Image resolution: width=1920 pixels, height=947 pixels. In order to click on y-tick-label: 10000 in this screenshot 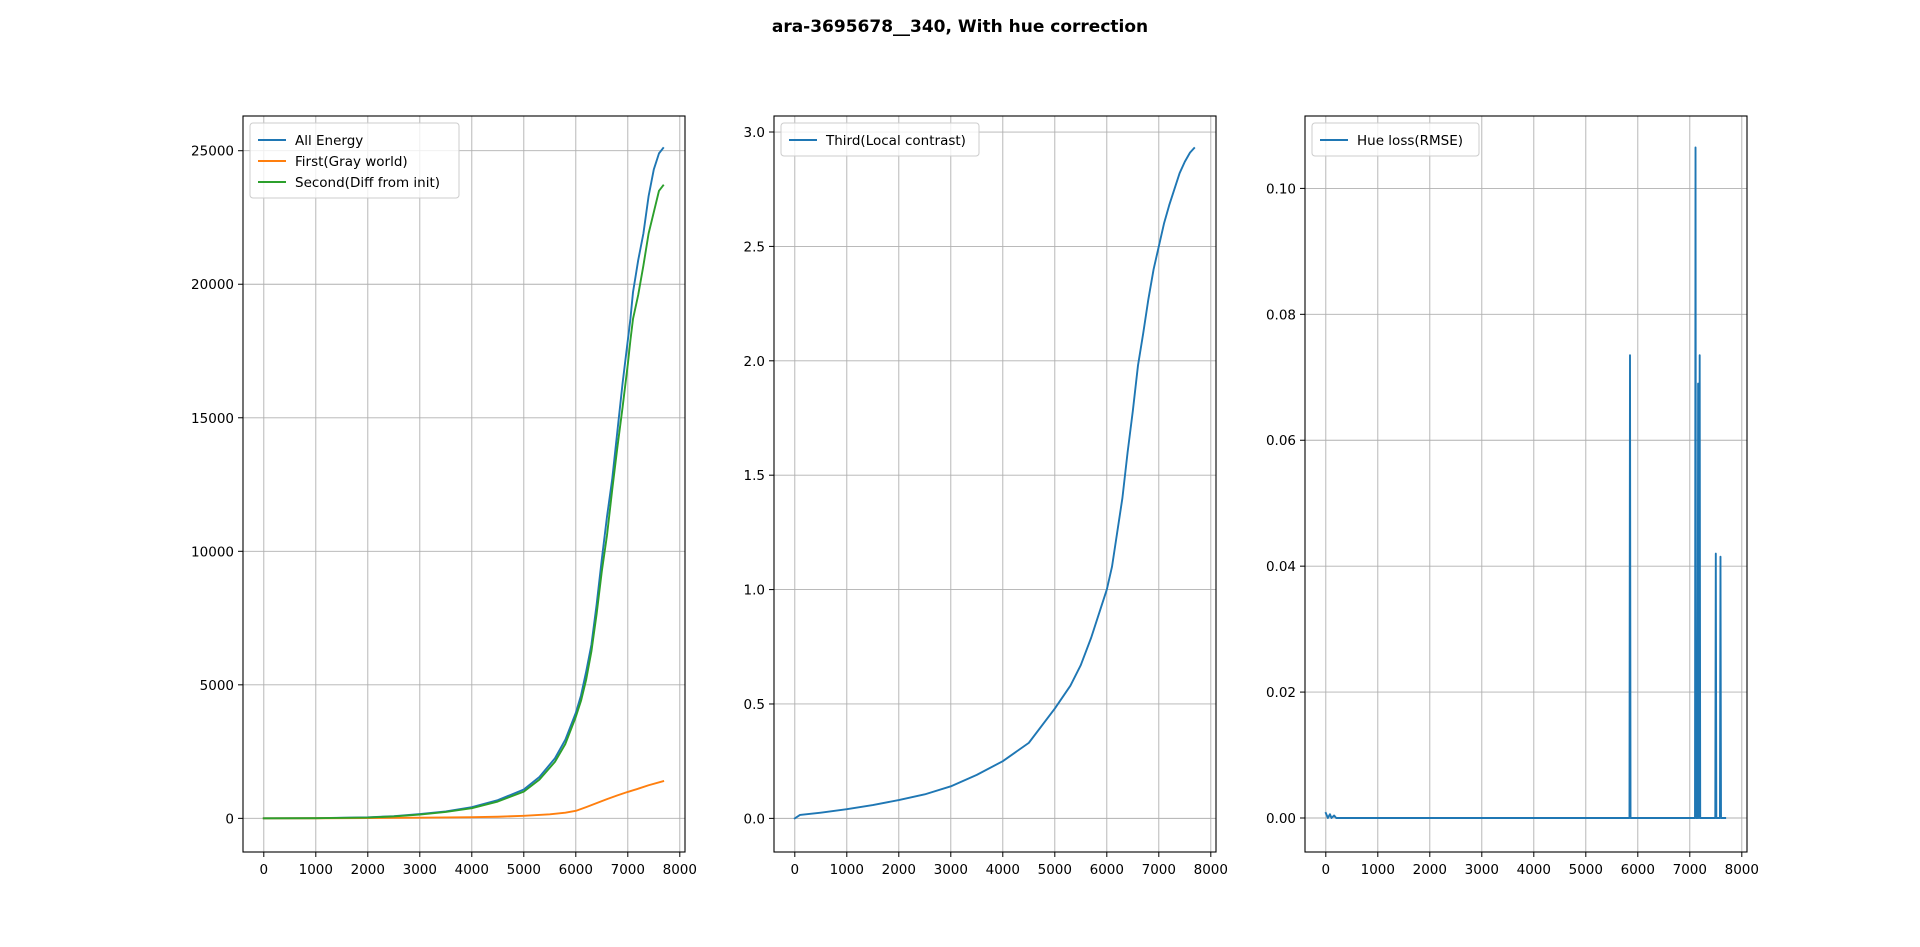, I will do `click(212, 552)`.